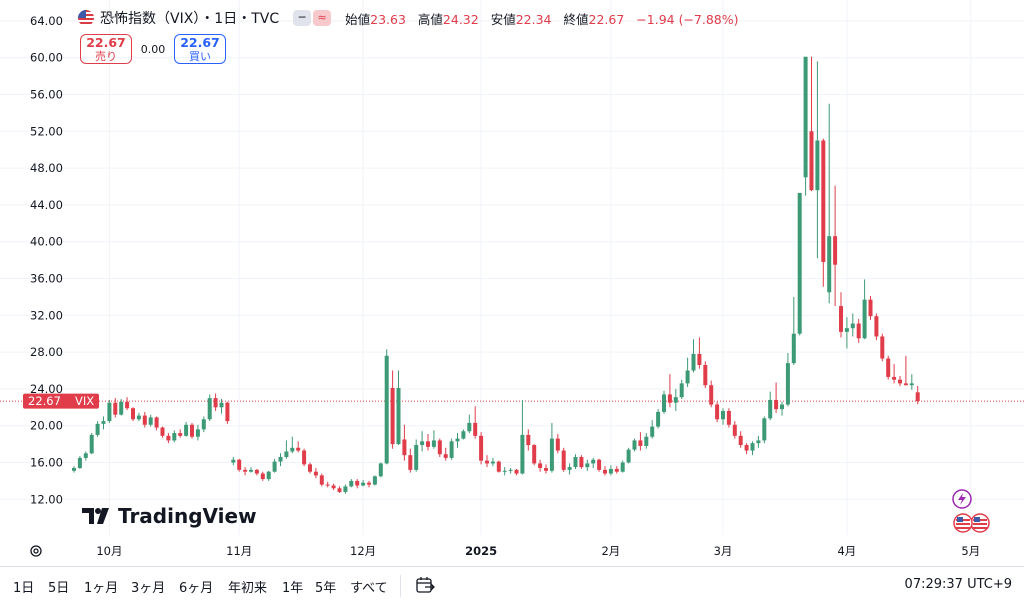 This screenshot has height=606, width=1024. Describe the element at coordinates (109, 551) in the screenshot. I see `x-tick-label: 10月` at that location.